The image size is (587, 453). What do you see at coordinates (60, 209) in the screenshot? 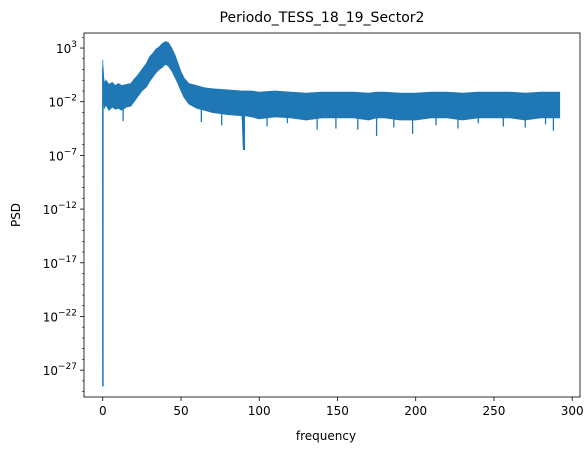
I see `y-tick-label: 10⁻¹²` at bounding box center [60, 209].